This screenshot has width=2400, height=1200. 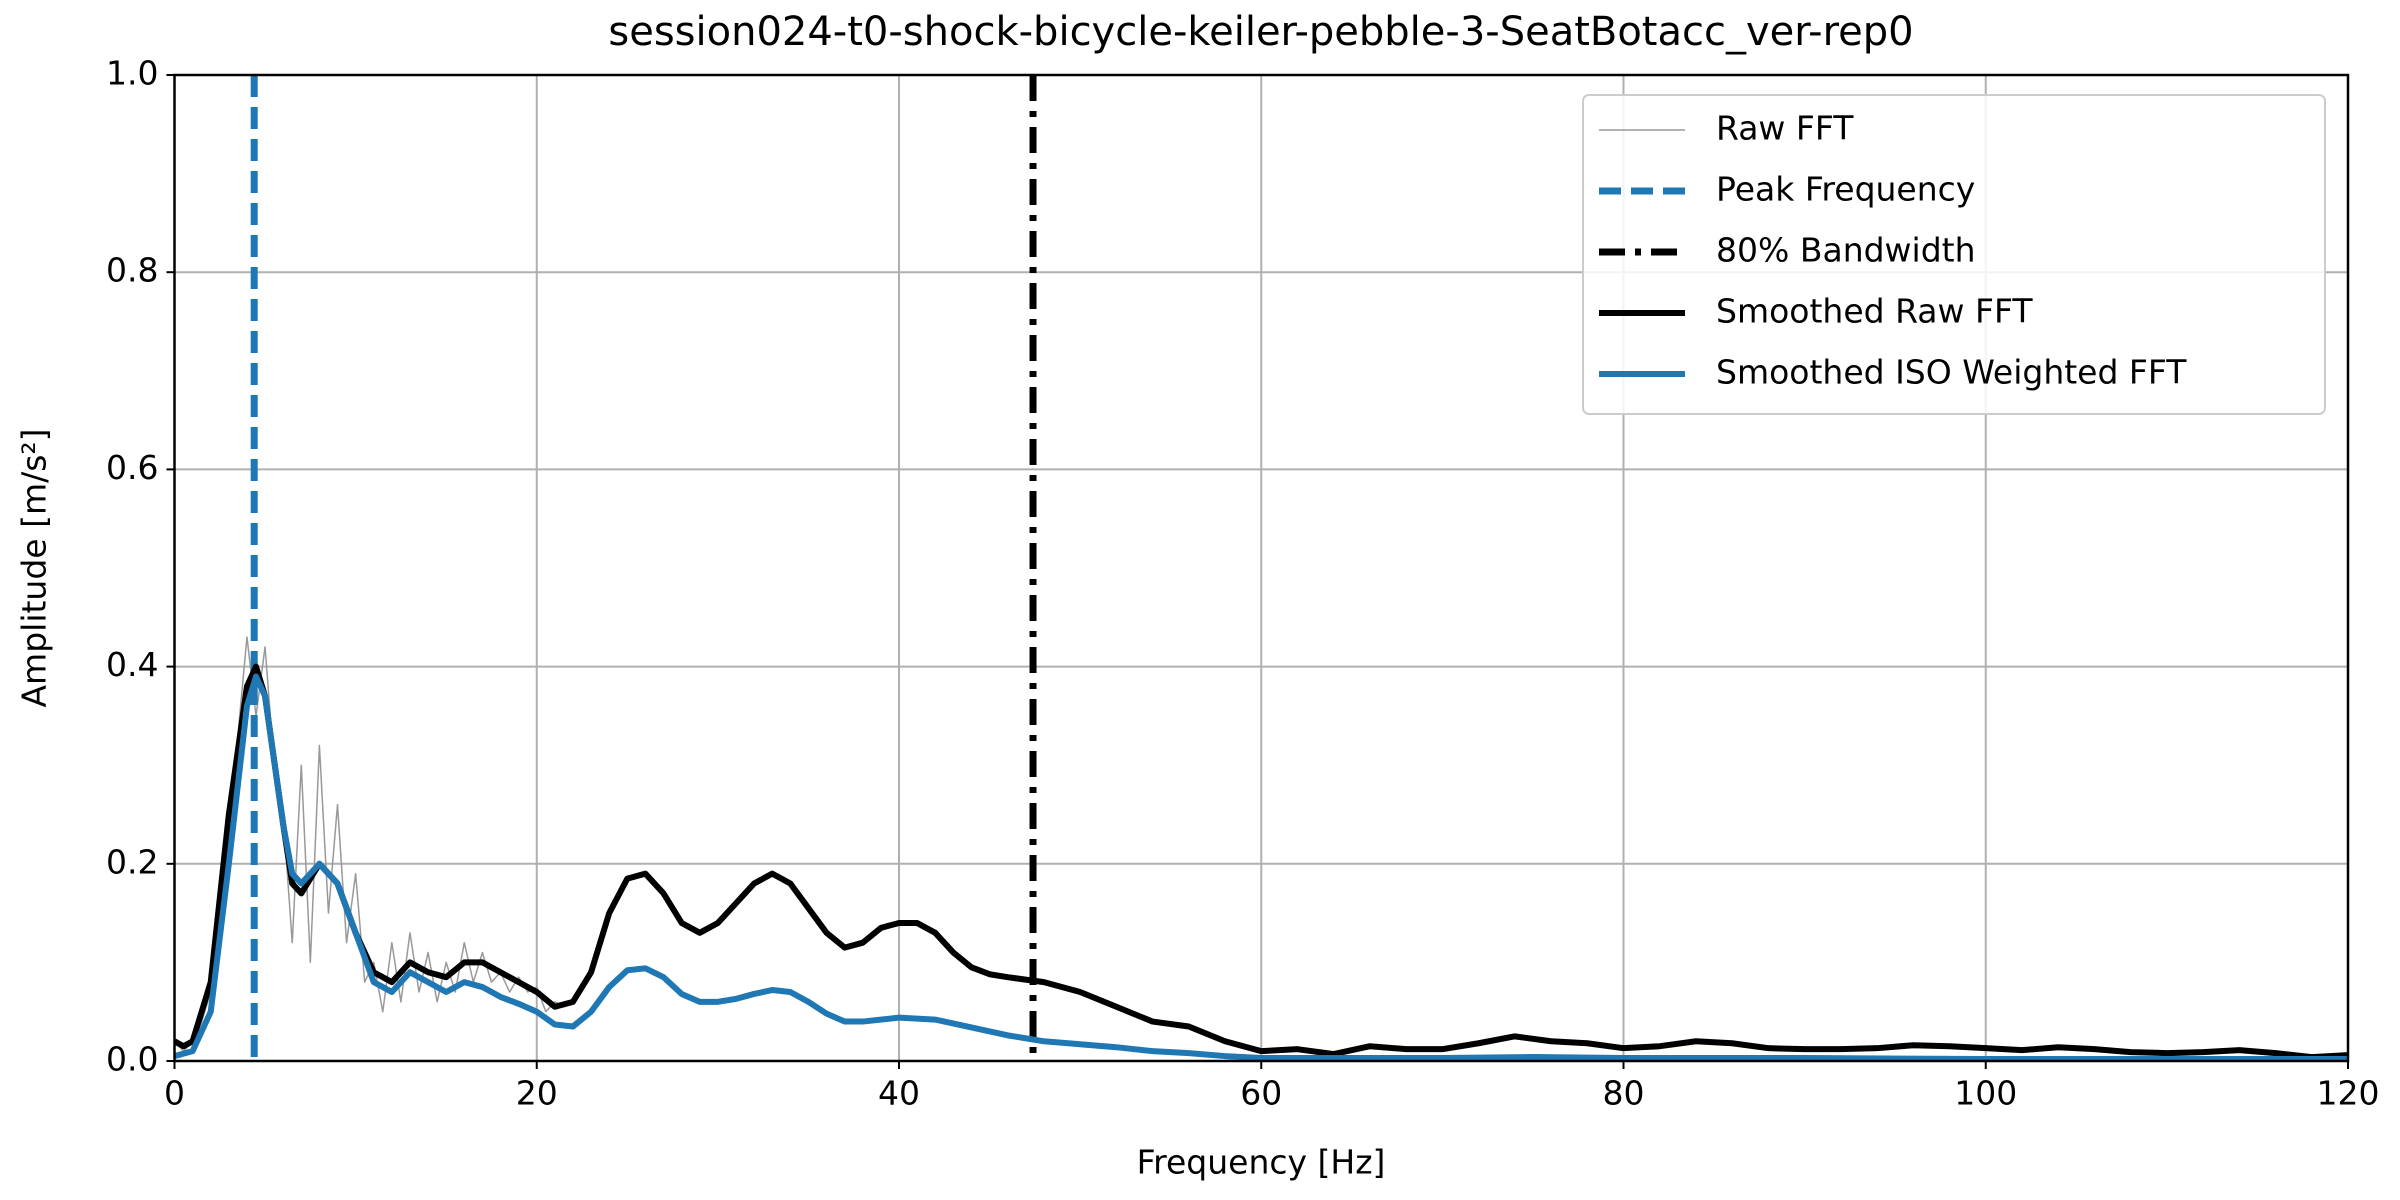 I want to click on x-tick-label: 80, so click(x=1624, y=1093).